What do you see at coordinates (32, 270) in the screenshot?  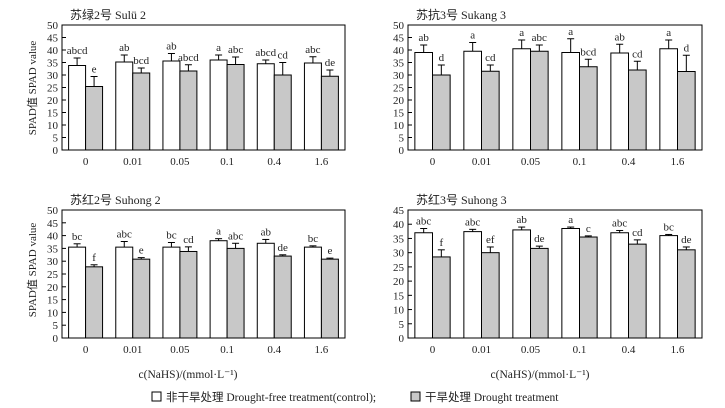 I see `ylabel-bottom: SPAD值 SPAD value` at bounding box center [32, 270].